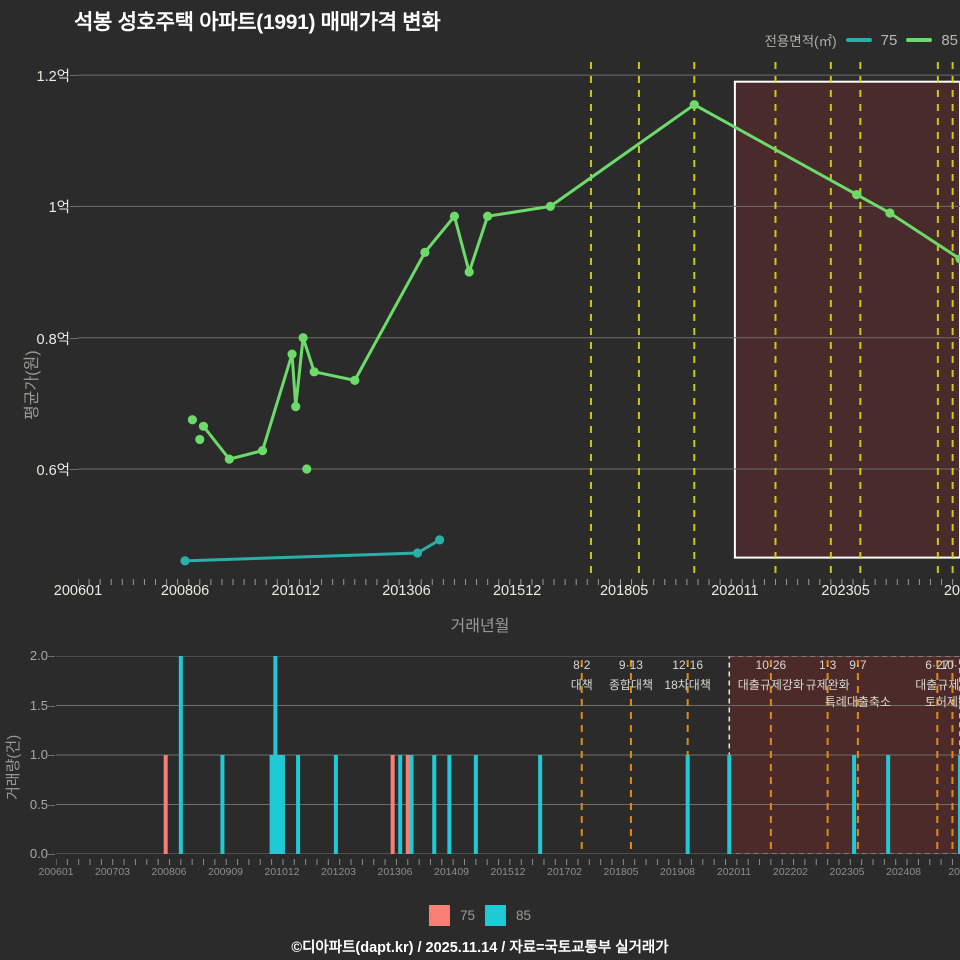 The image size is (960, 960). I want to click on legend-bottom-label-85: 85, so click(524, 915).